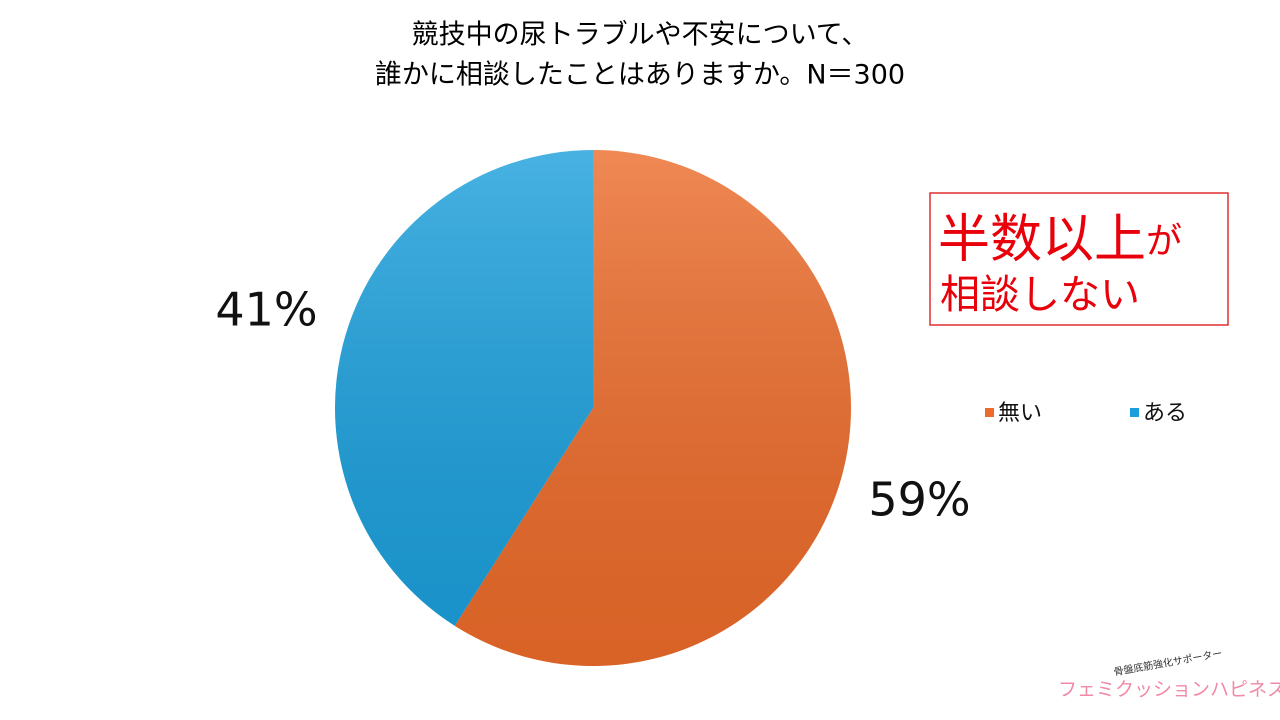 The image size is (1280, 720). Describe the element at coordinates (1020, 413) in the screenshot. I see `legend-label: 無い` at that location.